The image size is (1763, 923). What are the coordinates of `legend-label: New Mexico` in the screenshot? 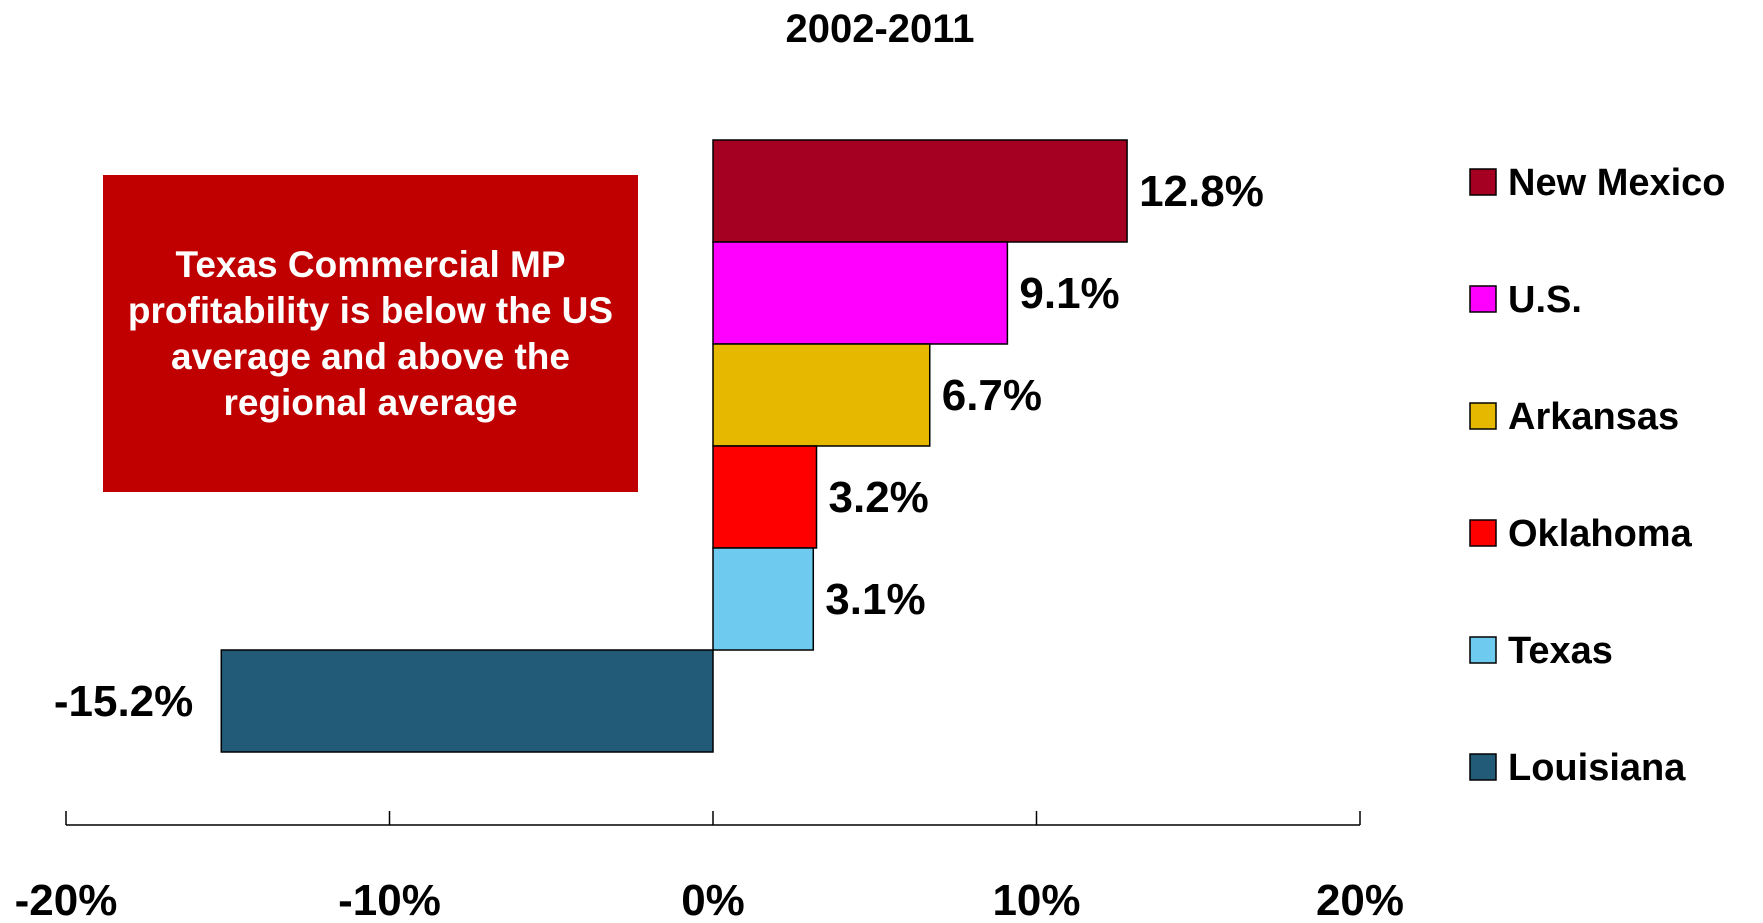 It's located at (1617, 183).